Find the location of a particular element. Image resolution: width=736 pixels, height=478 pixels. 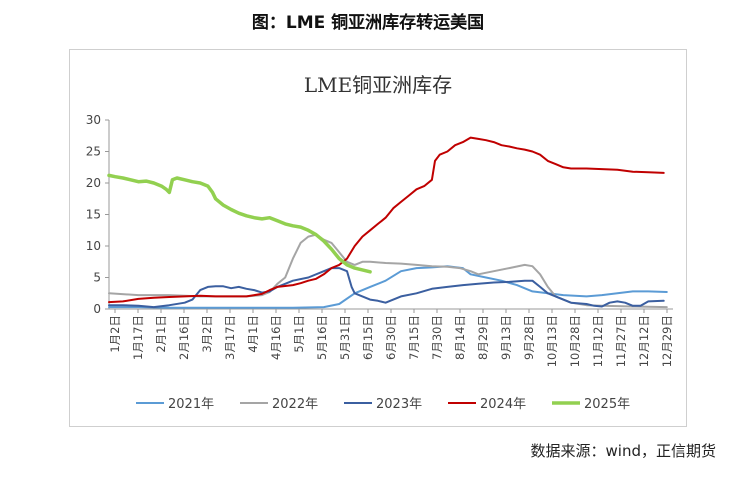

x-tick-label: 5月1日 is located at coordinates (299, 334).